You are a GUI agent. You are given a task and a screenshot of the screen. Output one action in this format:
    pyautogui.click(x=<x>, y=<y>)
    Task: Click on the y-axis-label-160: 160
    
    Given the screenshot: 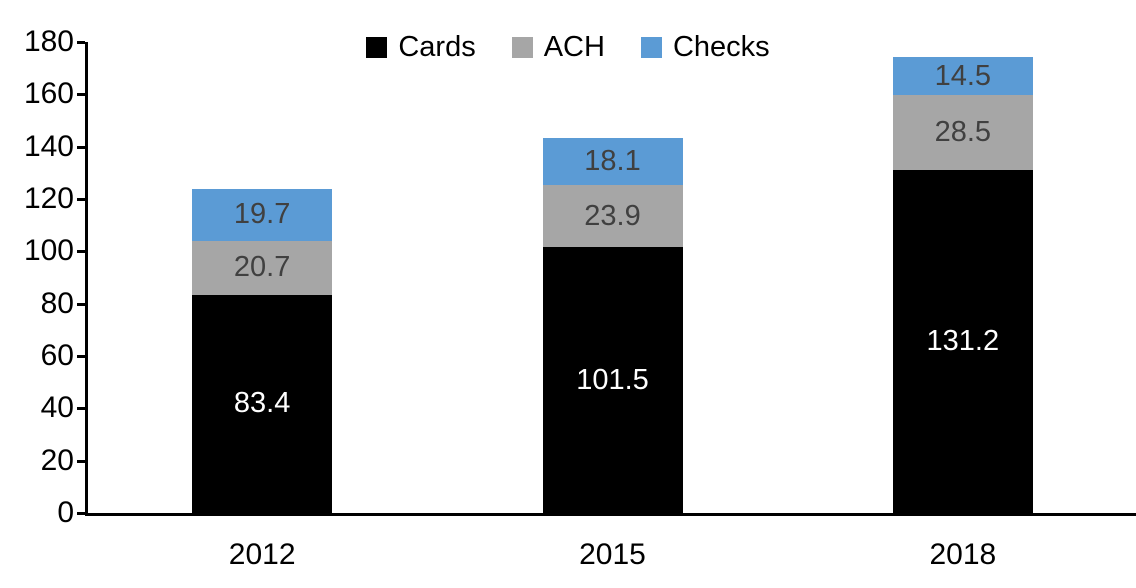 What is the action you would take?
    pyautogui.click(x=48, y=94)
    